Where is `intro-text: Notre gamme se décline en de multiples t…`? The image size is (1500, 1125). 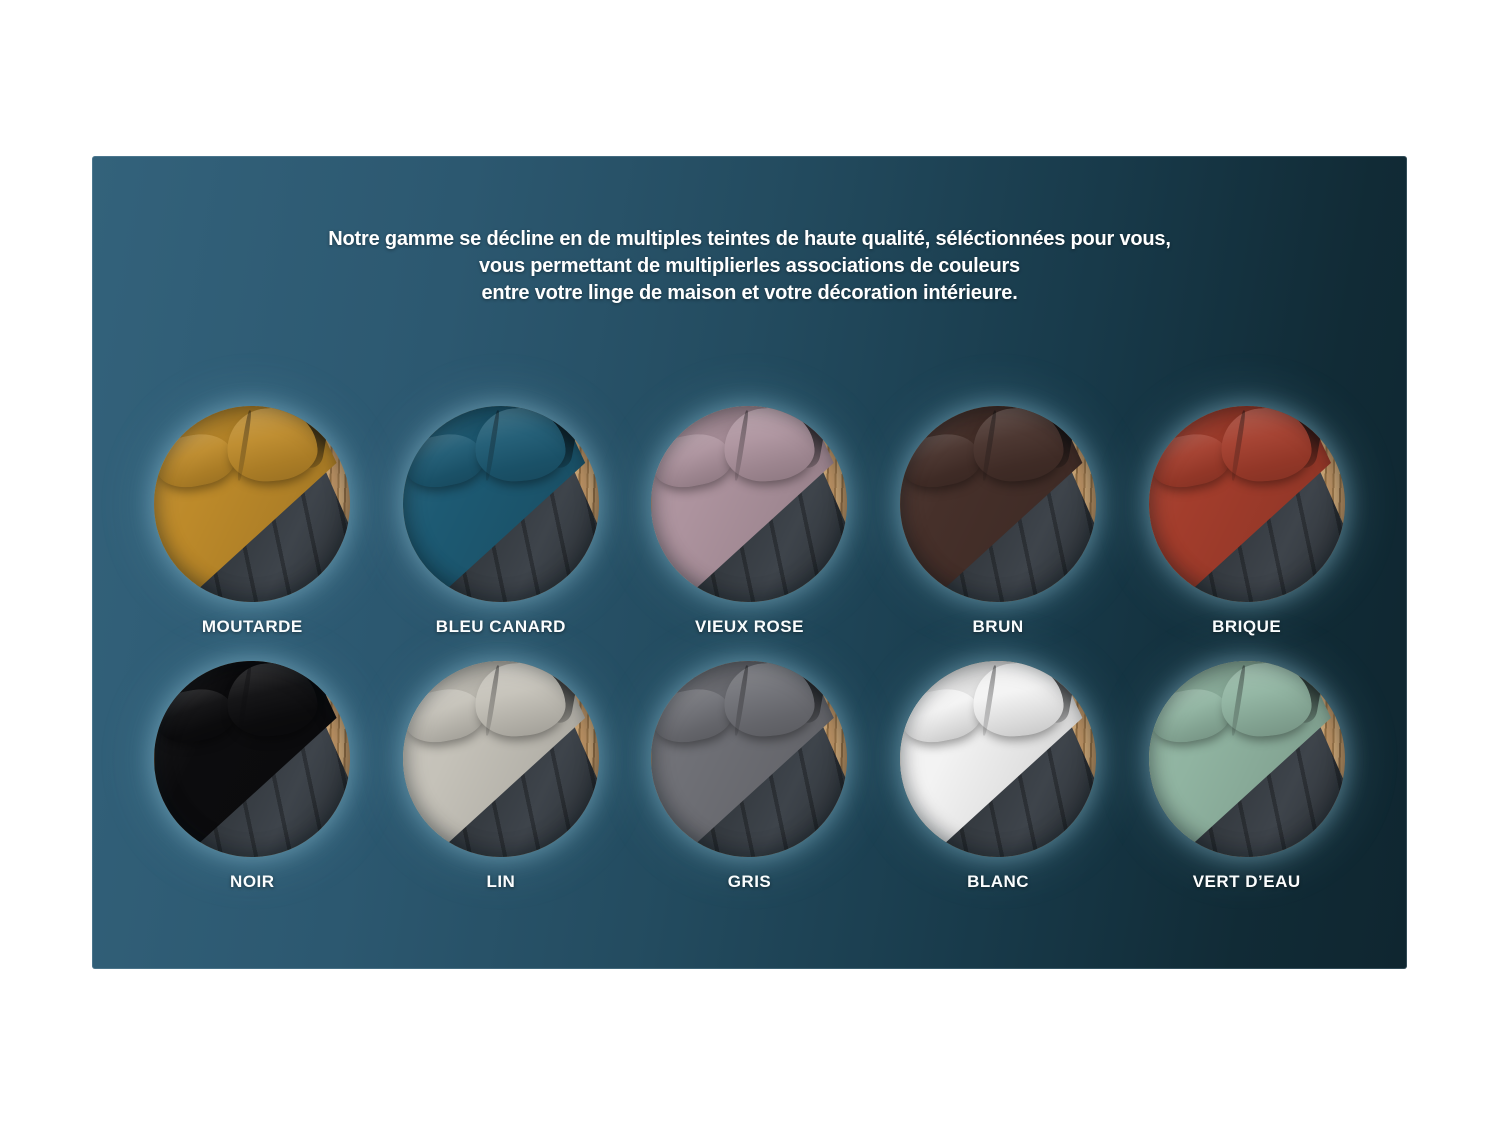 intro-text: Notre gamme se décline en de multiples t… is located at coordinates (749, 231).